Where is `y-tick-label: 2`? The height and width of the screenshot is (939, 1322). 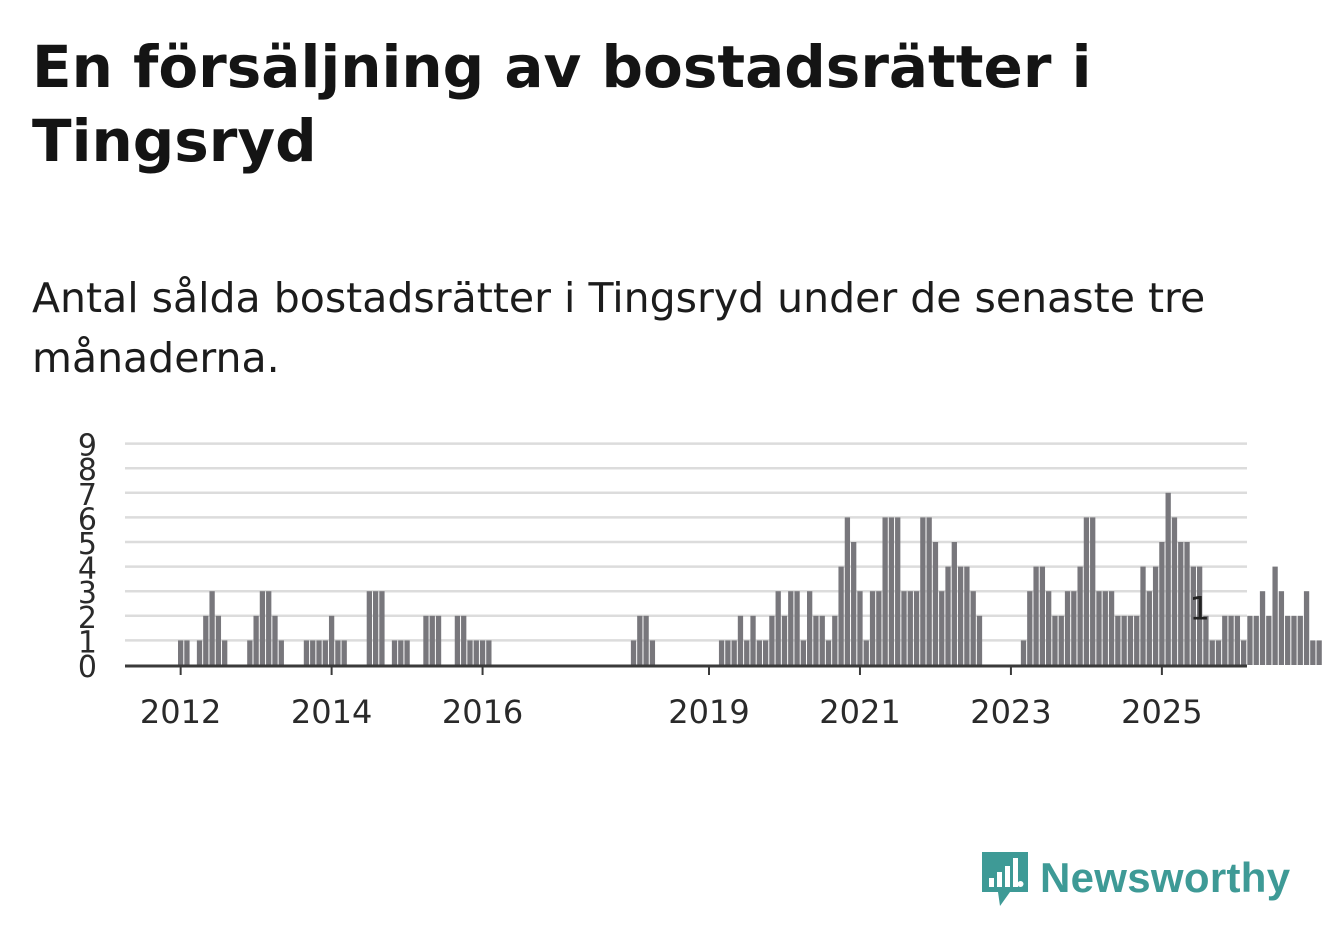
y-tick-label: 2 is located at coordinates (87, 618).